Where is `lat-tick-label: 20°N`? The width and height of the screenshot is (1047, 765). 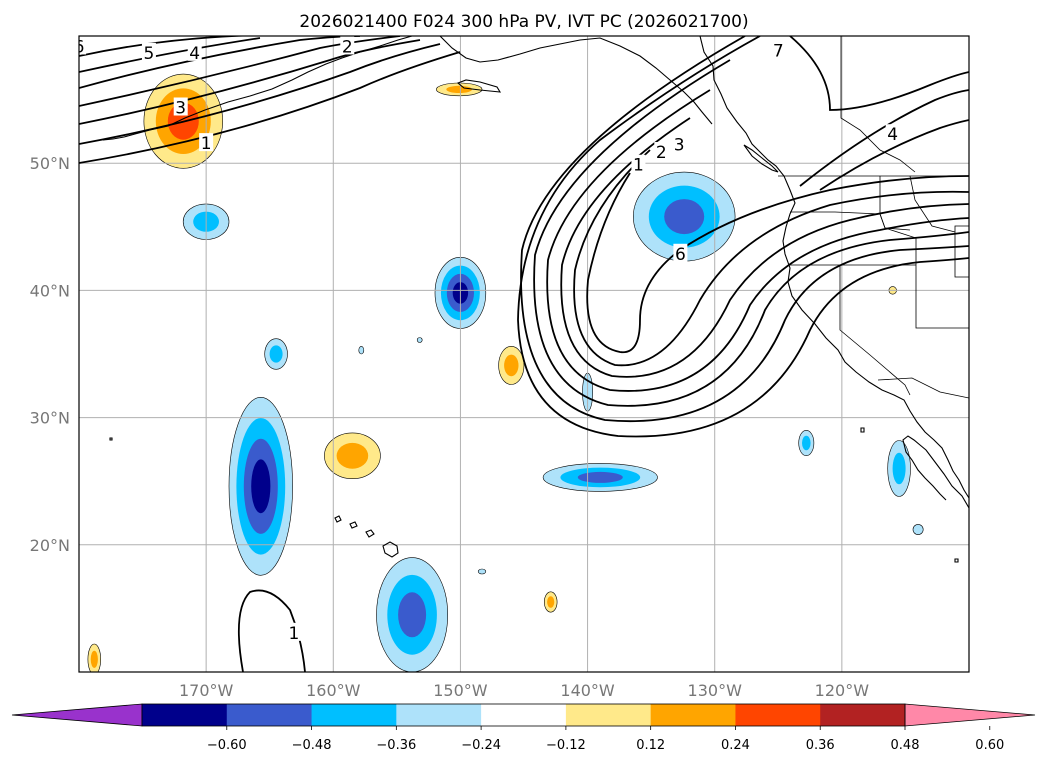
lat-tick-label: 20°N is located at coordinates (50, 545).